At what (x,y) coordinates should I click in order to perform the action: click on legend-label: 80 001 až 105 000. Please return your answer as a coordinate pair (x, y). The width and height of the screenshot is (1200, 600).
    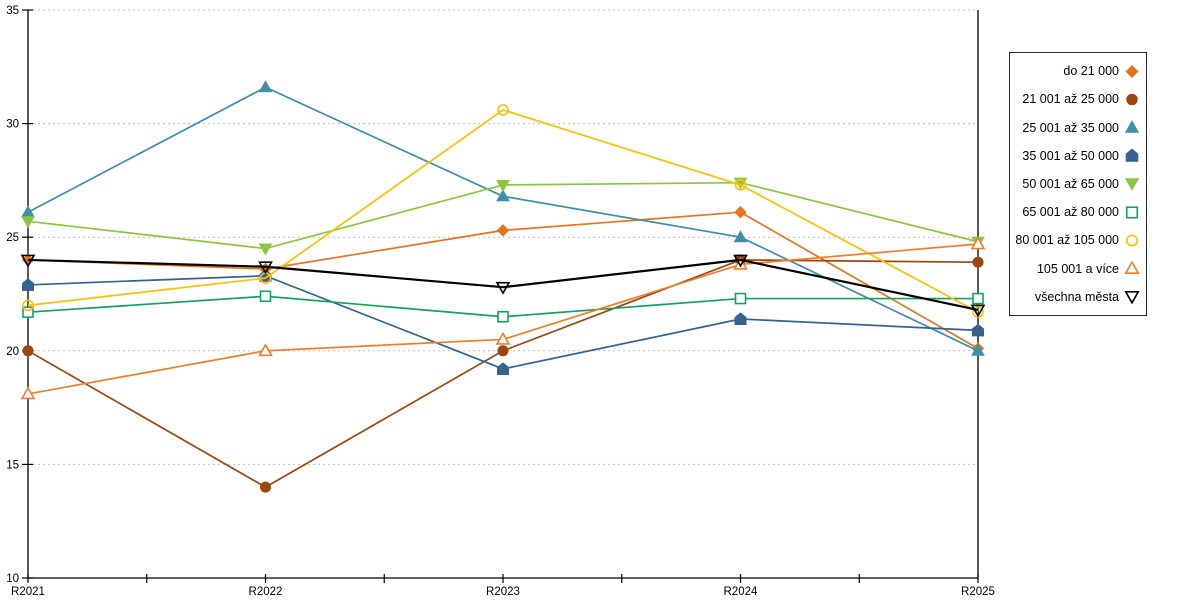
    Looking at the image, I should click on (1067, 240).